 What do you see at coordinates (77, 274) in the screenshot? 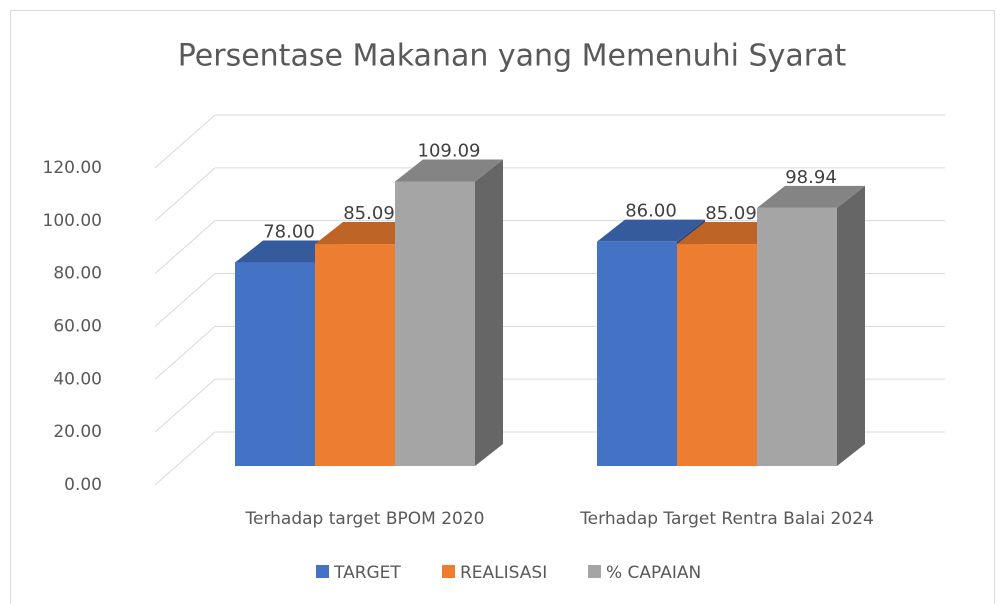
I see `y-tick-label: 80.00` at bounding box center [77, 274].